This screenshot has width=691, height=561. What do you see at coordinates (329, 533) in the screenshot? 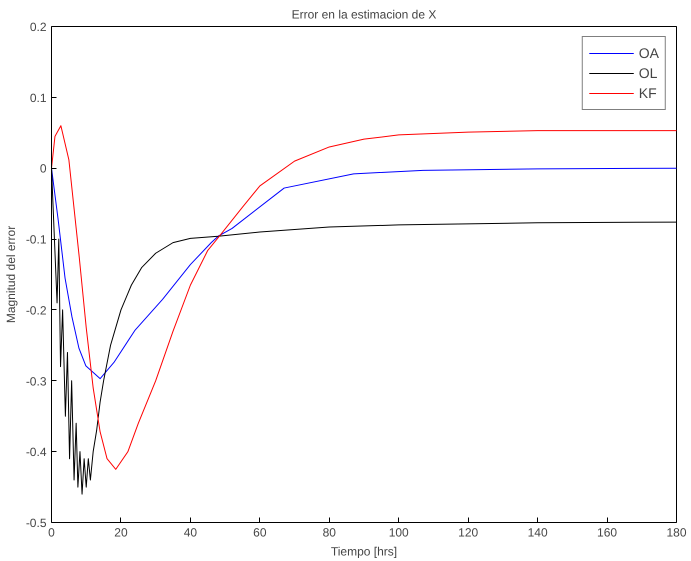
I see `x-tick-label: 80` at bounding box center [329, 533].